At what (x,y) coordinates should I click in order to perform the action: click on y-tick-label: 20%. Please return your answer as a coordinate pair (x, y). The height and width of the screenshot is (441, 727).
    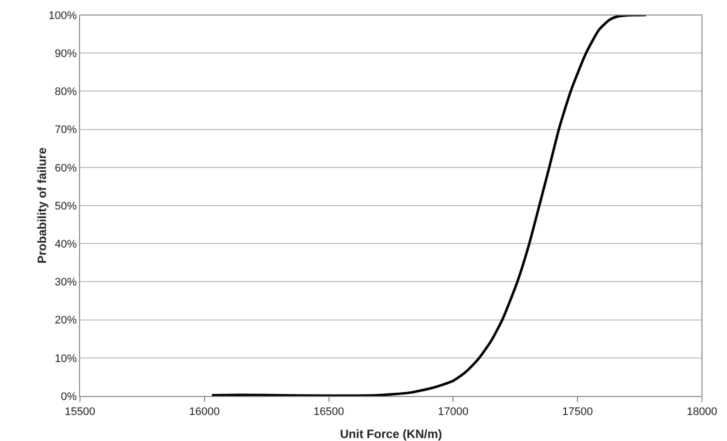
    Looking at the image, I should click on (66, 320).